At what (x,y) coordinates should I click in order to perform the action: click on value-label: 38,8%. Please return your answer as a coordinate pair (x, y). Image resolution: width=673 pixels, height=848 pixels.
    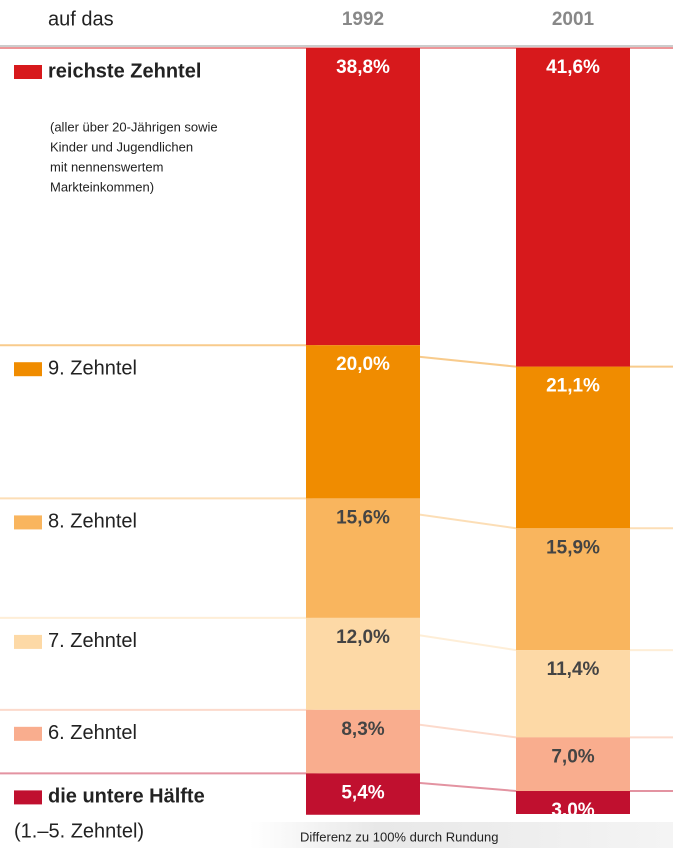
    Looking at the image, I should click on (363, 67).